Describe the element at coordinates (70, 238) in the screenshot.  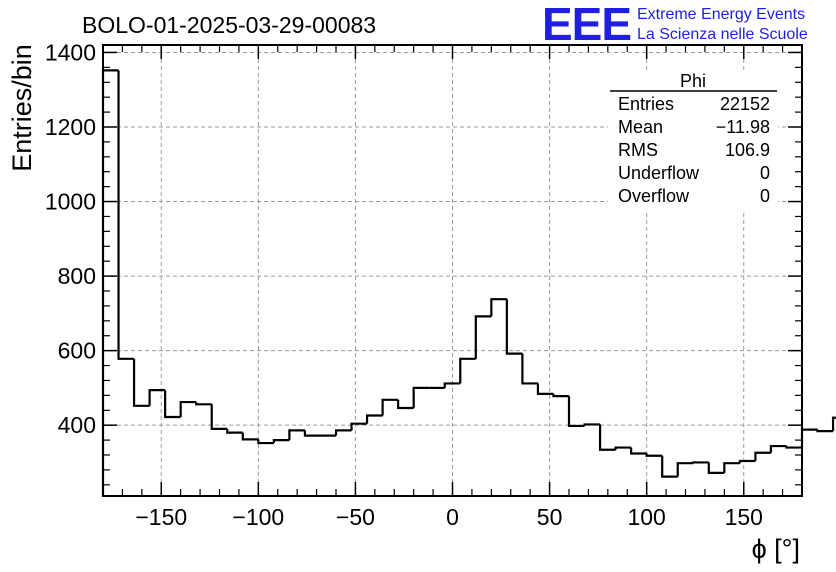
I see `y-tick-labels: 400 600 800 1000 1200 1400` at that location.